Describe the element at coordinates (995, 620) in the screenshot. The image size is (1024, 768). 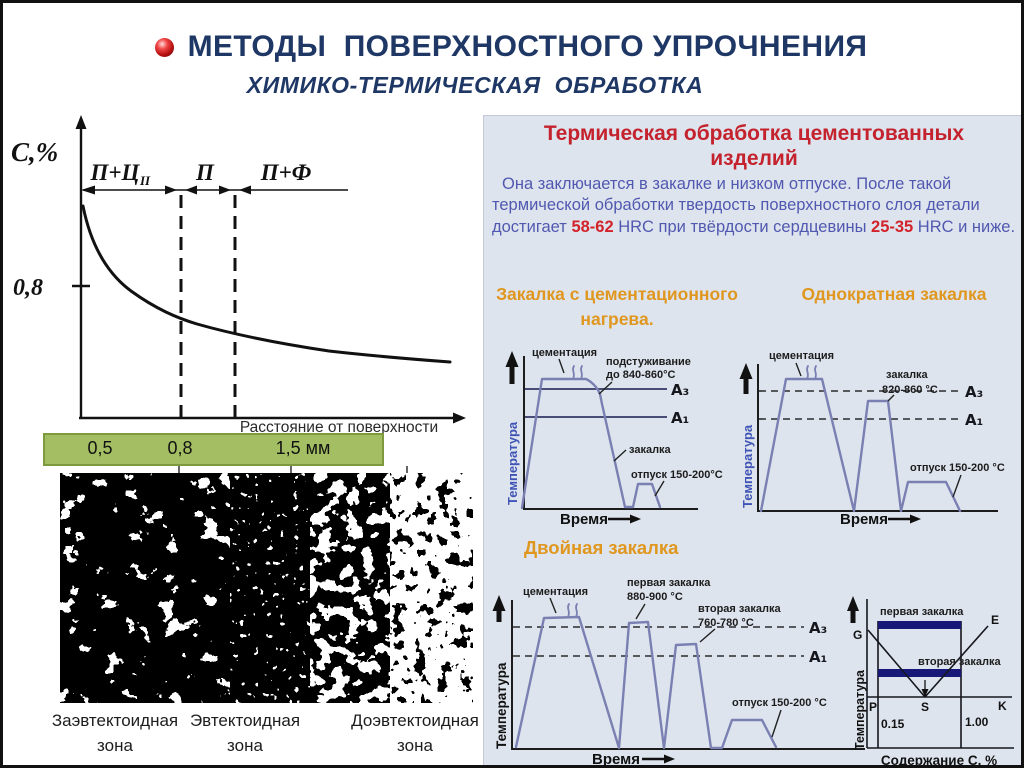
I see `diag4-point-e: E` at that location.